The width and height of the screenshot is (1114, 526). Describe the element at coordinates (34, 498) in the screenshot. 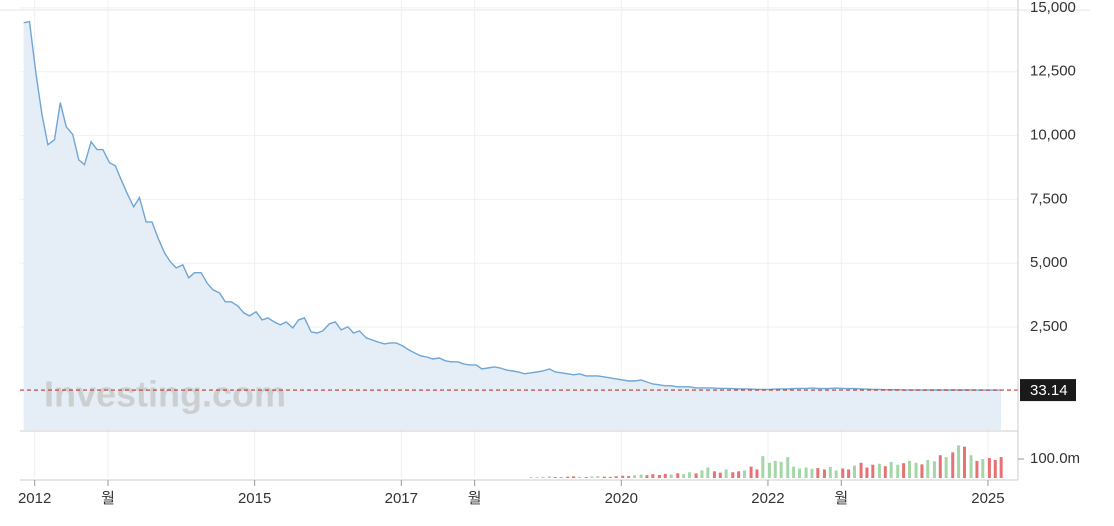

I see `x-tick-label: 2012` at that location.